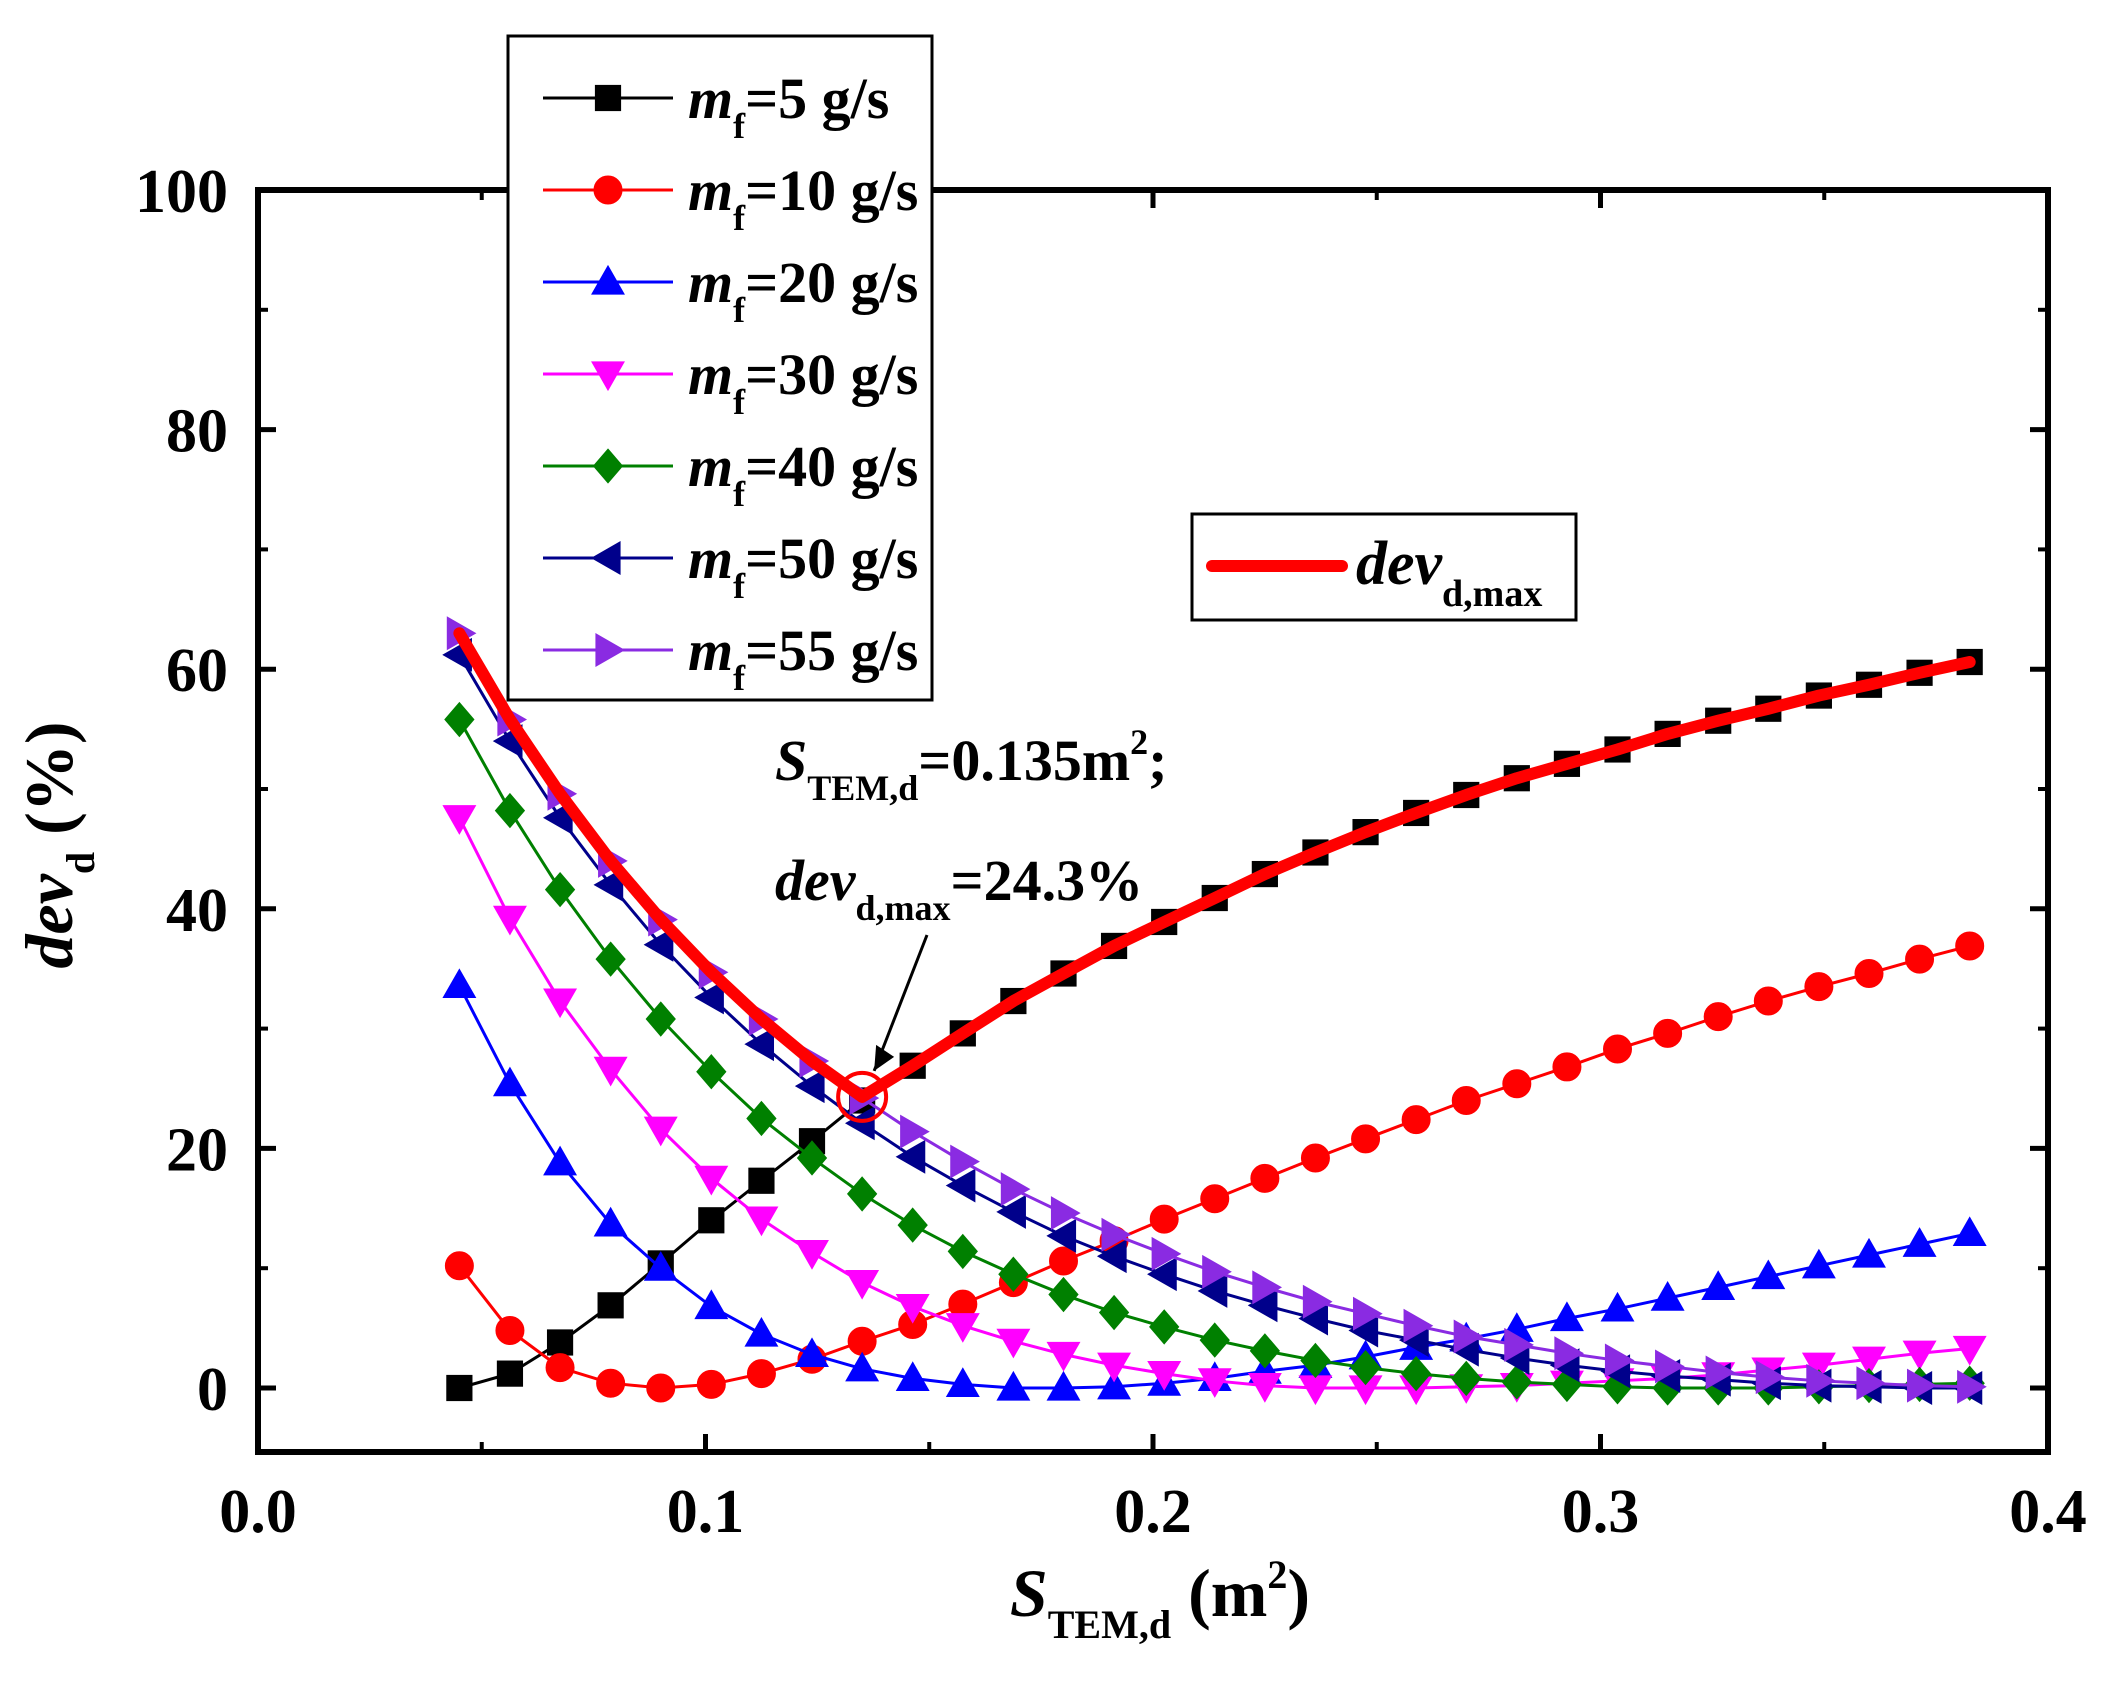  What do you see at coordinates (803, 290) in the screenshot?
I see `legend-label: mf=20 g/s` at bounding box center [803, 290].